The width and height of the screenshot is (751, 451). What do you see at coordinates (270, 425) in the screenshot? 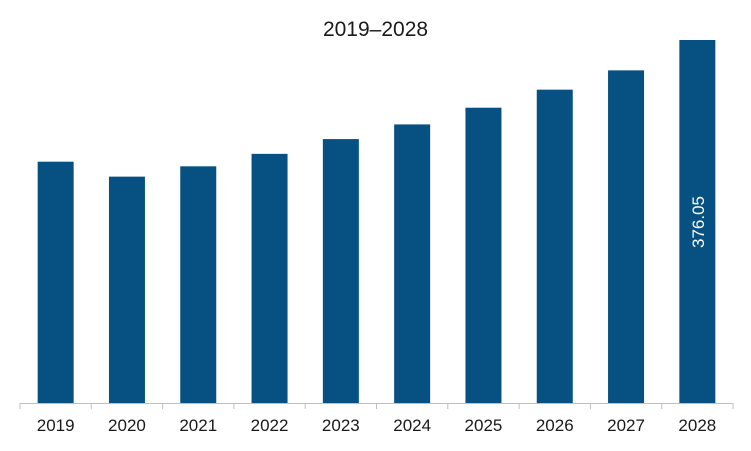
I see `x-tick-label-2022: 2022` at bounding box center [270, 425].